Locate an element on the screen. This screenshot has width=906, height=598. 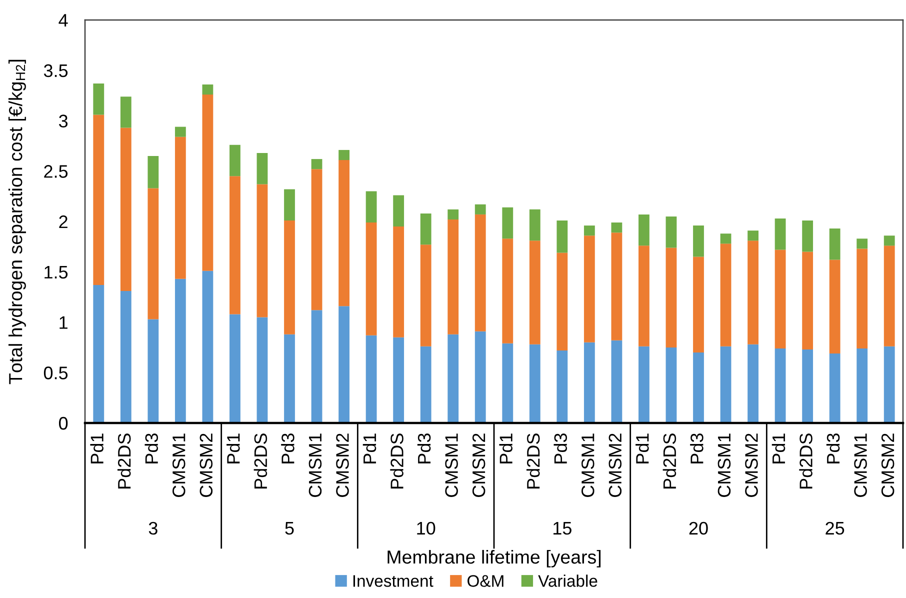
y-axis-title: Total hydrogen separation cost [€/kg$_{H2}$] is located at coordinates (17, 222).